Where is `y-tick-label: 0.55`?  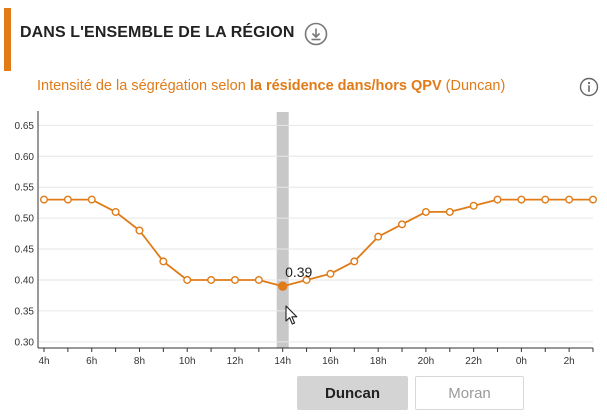
y-tick-label: 0.55 is located at coordinates (25, 188).